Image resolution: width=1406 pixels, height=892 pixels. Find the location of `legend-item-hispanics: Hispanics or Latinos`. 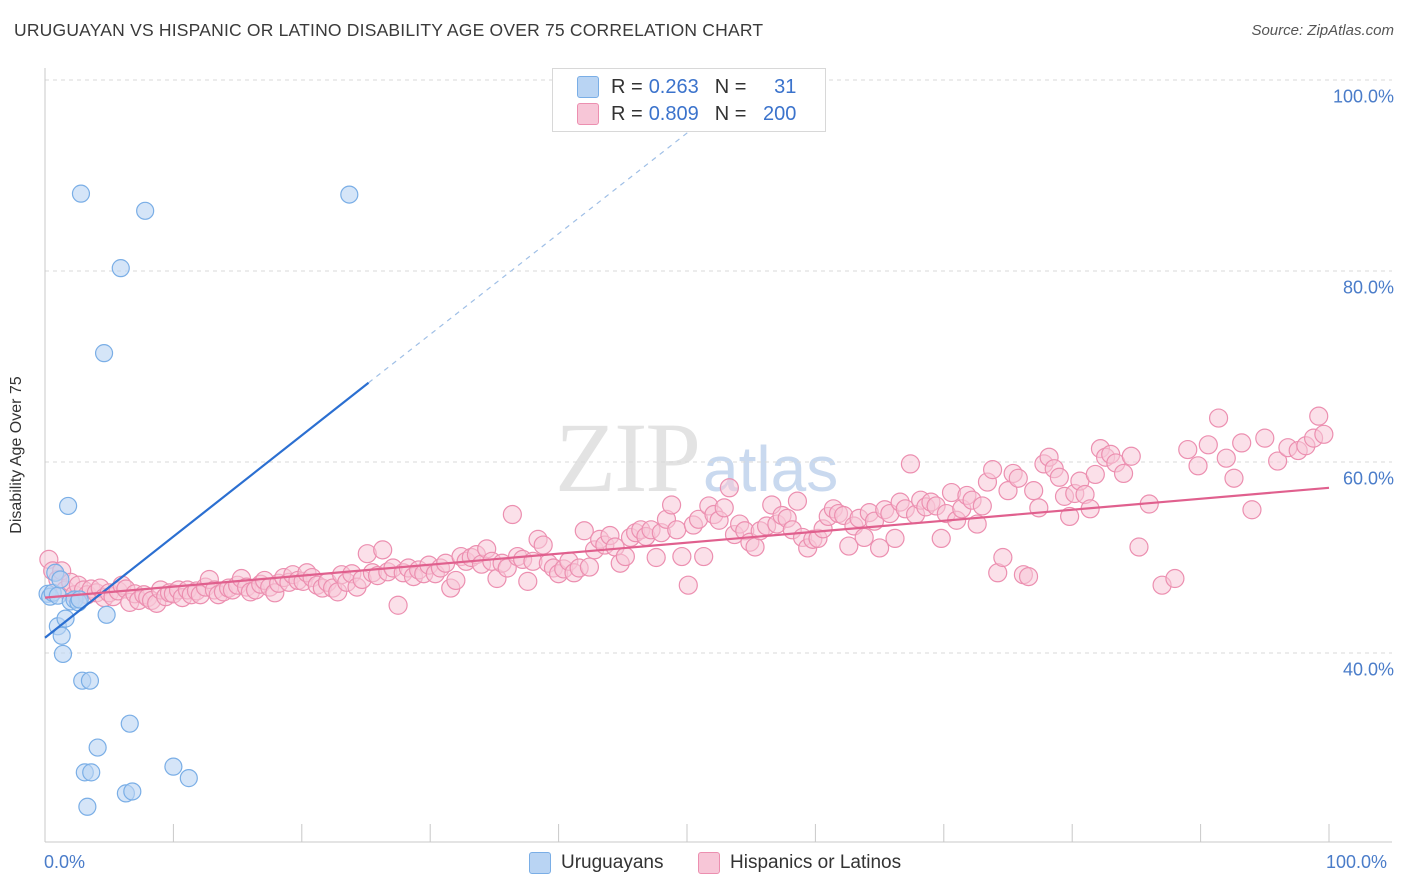

legend-item-hispanics: Hispanics or Latinos is located at coordinates (799, 863).